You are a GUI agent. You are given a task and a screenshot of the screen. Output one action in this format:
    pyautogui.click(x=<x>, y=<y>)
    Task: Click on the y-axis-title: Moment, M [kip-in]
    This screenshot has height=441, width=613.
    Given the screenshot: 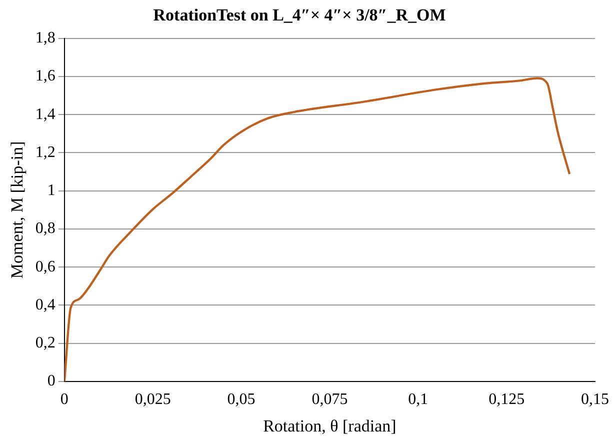 What is the action you would take?
    pyautogui.click(x=17, y=210)
    